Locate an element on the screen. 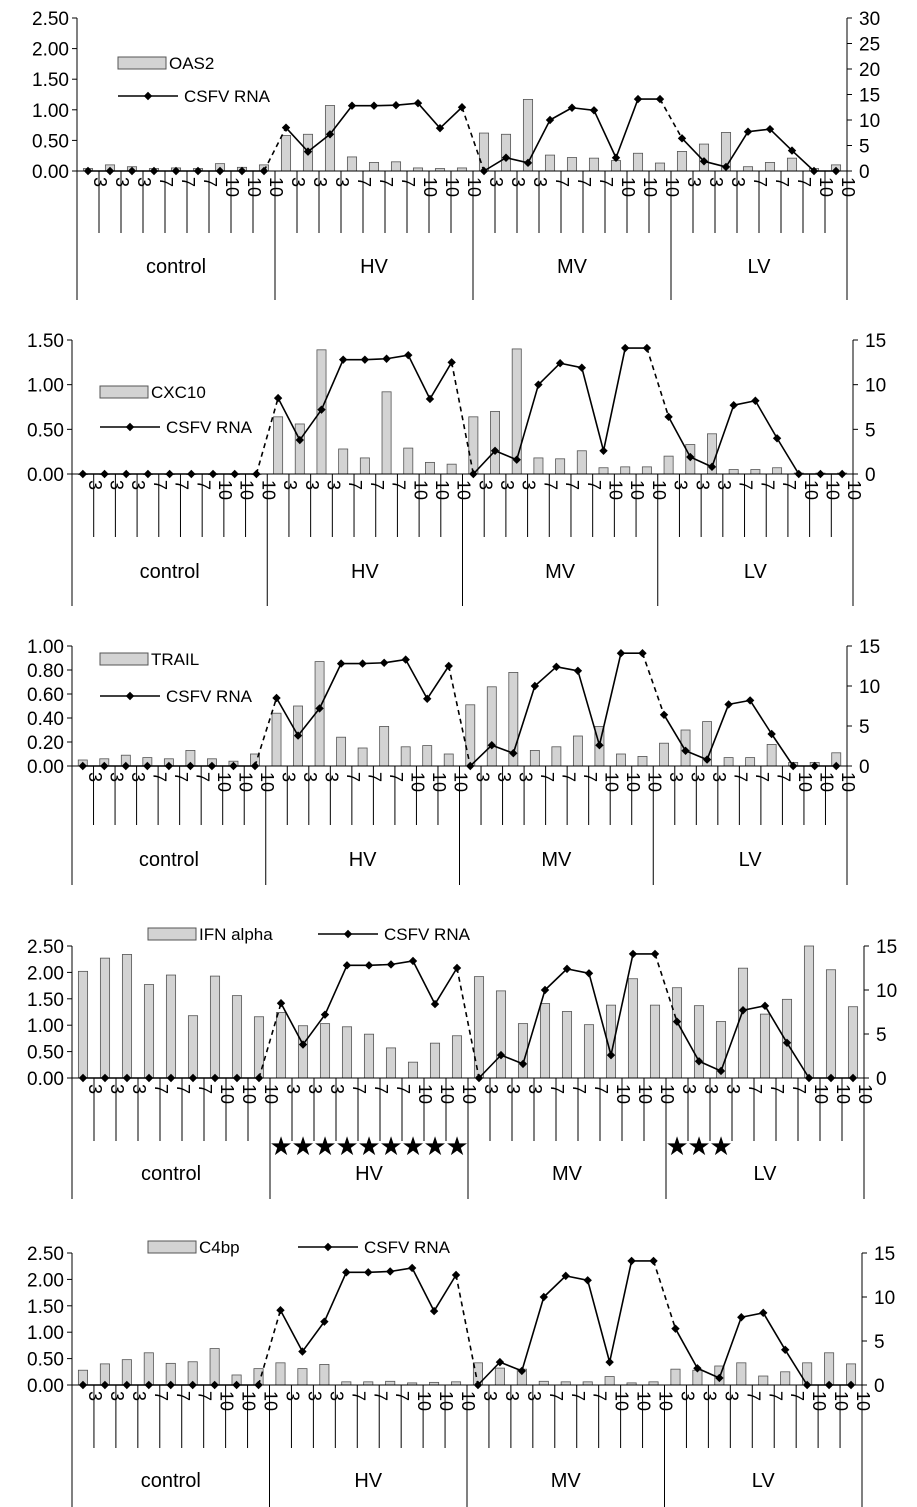  legend: C4bp CSFV RNA is located at coordinates (299, 1247).